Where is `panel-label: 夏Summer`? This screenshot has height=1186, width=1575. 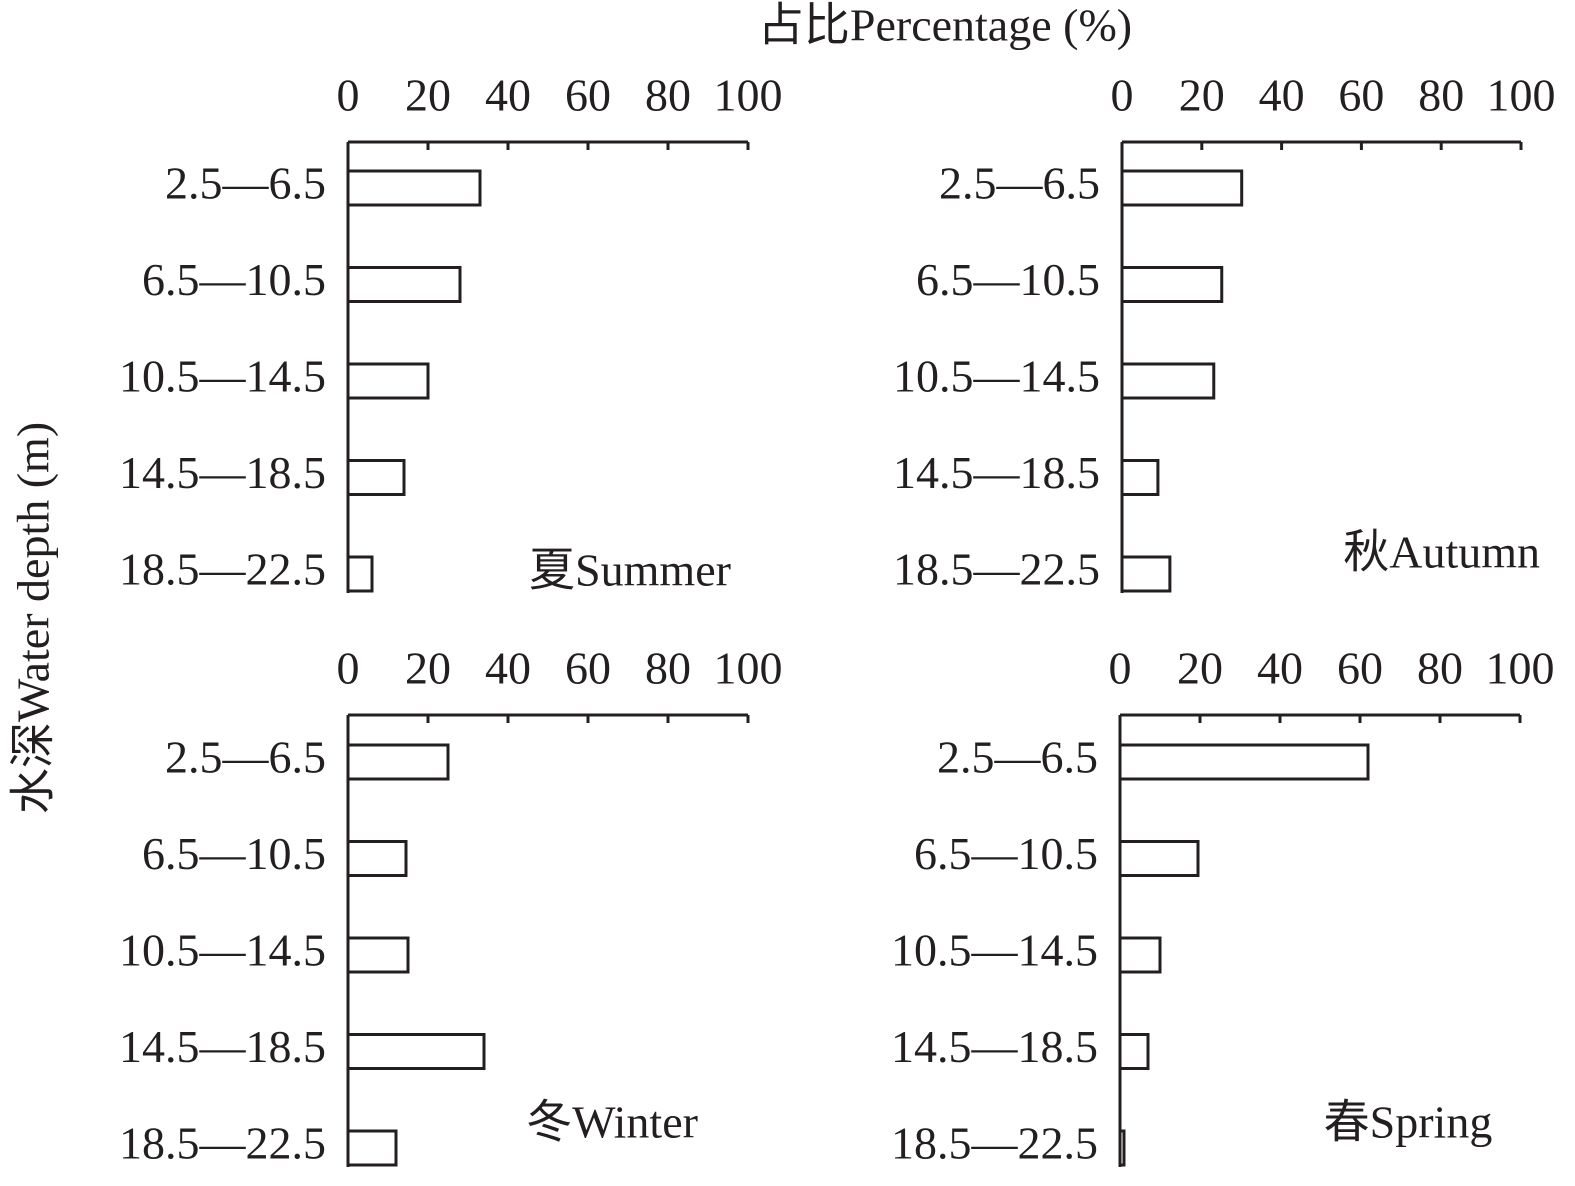 panel-label: 夏Summer is located at coordinates (630, 570).